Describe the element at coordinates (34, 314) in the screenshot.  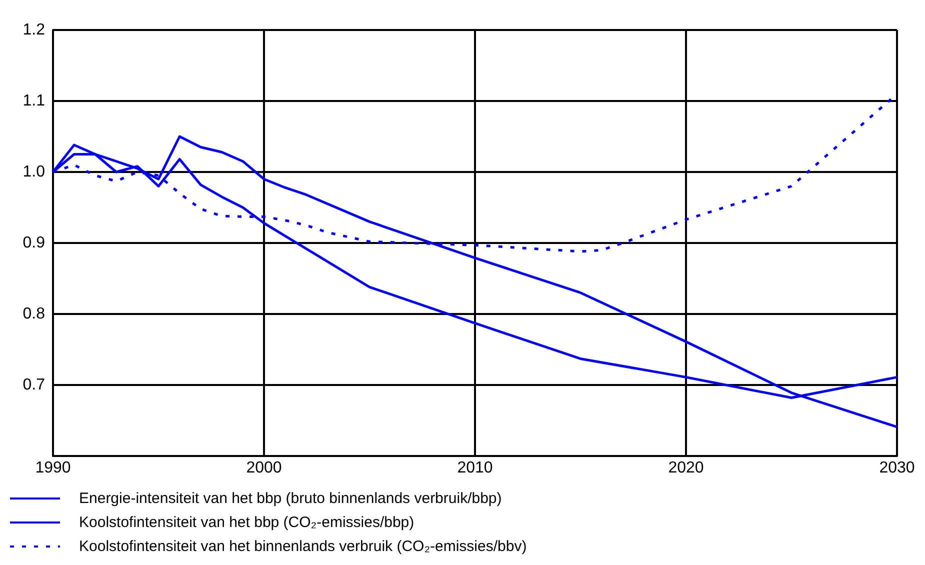
I see `y-tick-label: 0.8` at that location.